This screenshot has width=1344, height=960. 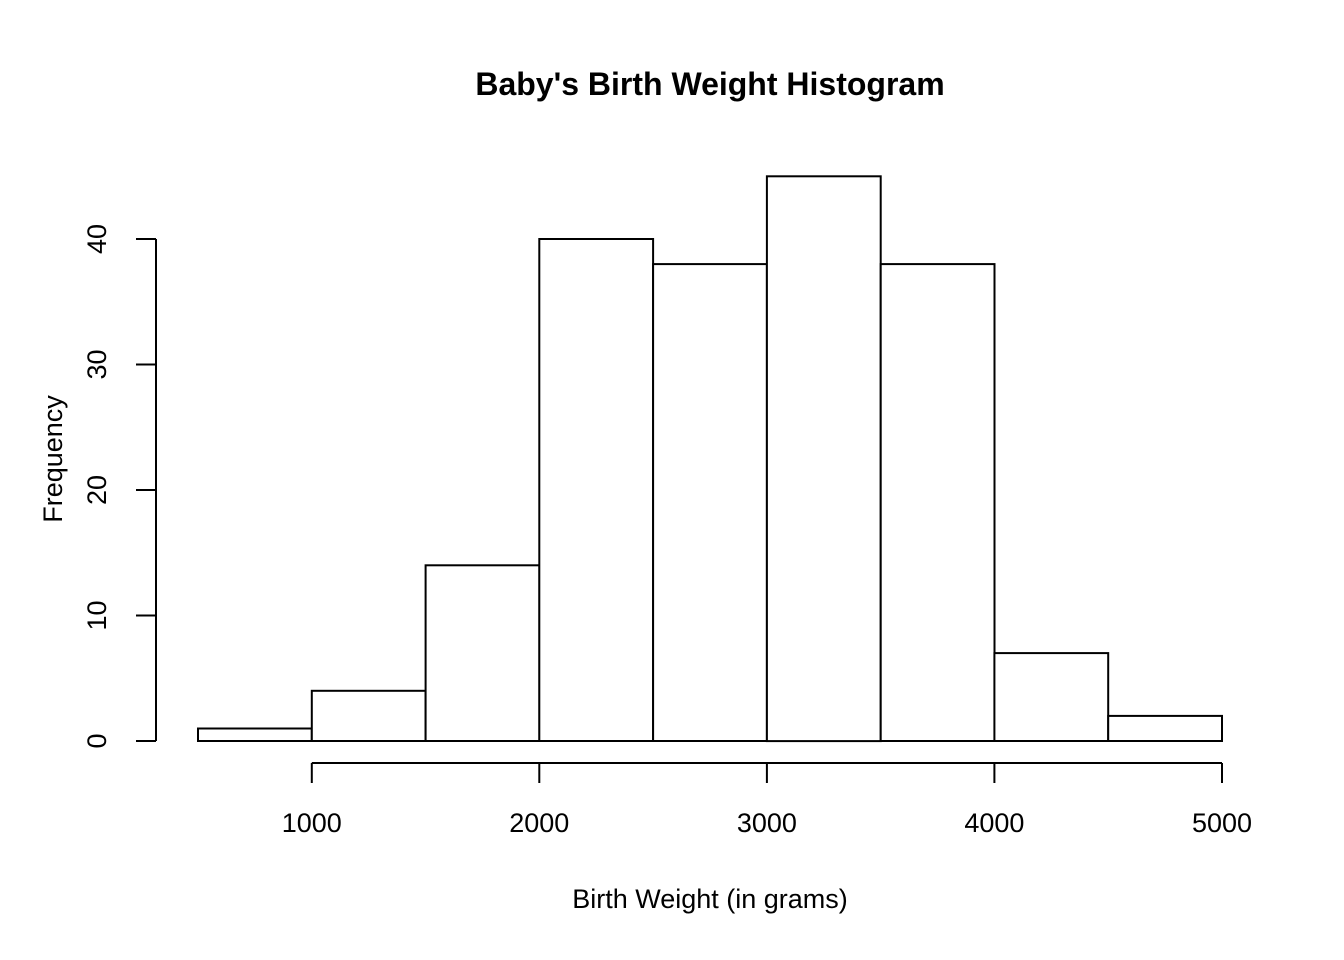 What do you see at coordinates (97, 490) in the screenshot?
I see `y-tick-label: 20` at bounding box center [97, 490].